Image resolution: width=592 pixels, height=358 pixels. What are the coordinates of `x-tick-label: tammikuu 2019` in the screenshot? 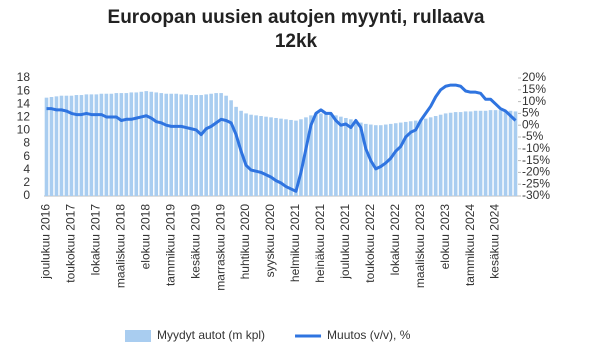 It's located at (170, 245).